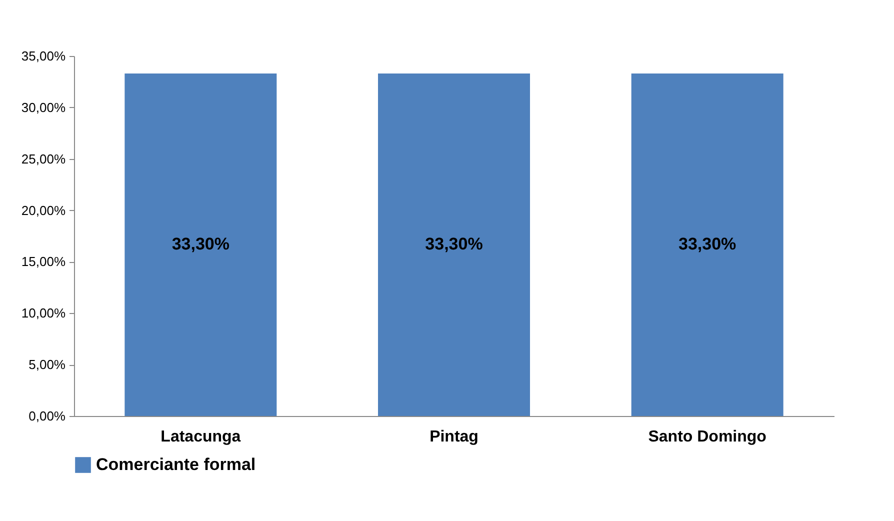 The width and height of the screenshot is (894, 521). What do you see at coordinates (43, 107) in the screenshot?
I see `y-tick-label: 30,00%` at bounding box center [43, 107].